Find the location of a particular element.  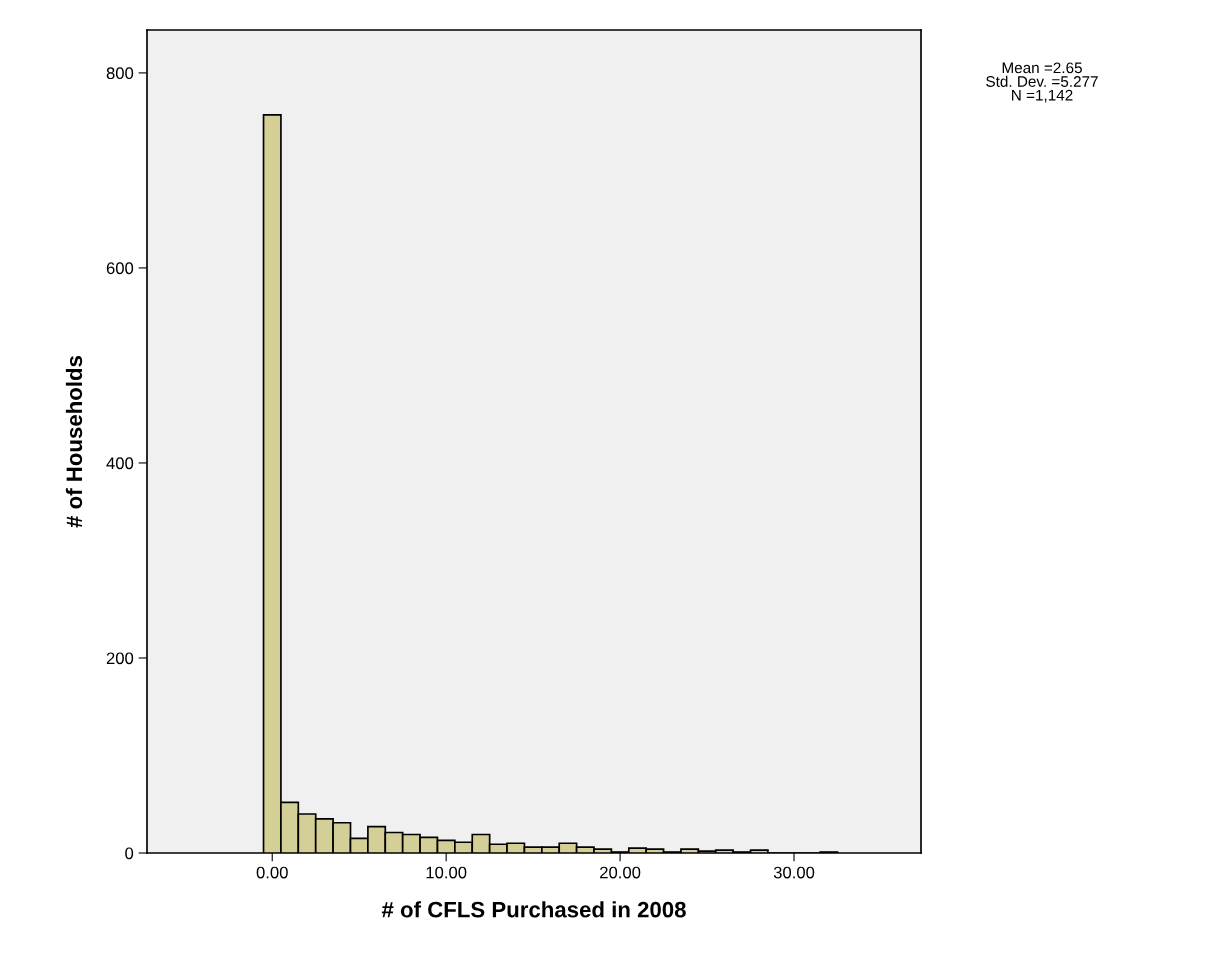

x-tick-label: 30.00 is located at coordinates (794, 872).